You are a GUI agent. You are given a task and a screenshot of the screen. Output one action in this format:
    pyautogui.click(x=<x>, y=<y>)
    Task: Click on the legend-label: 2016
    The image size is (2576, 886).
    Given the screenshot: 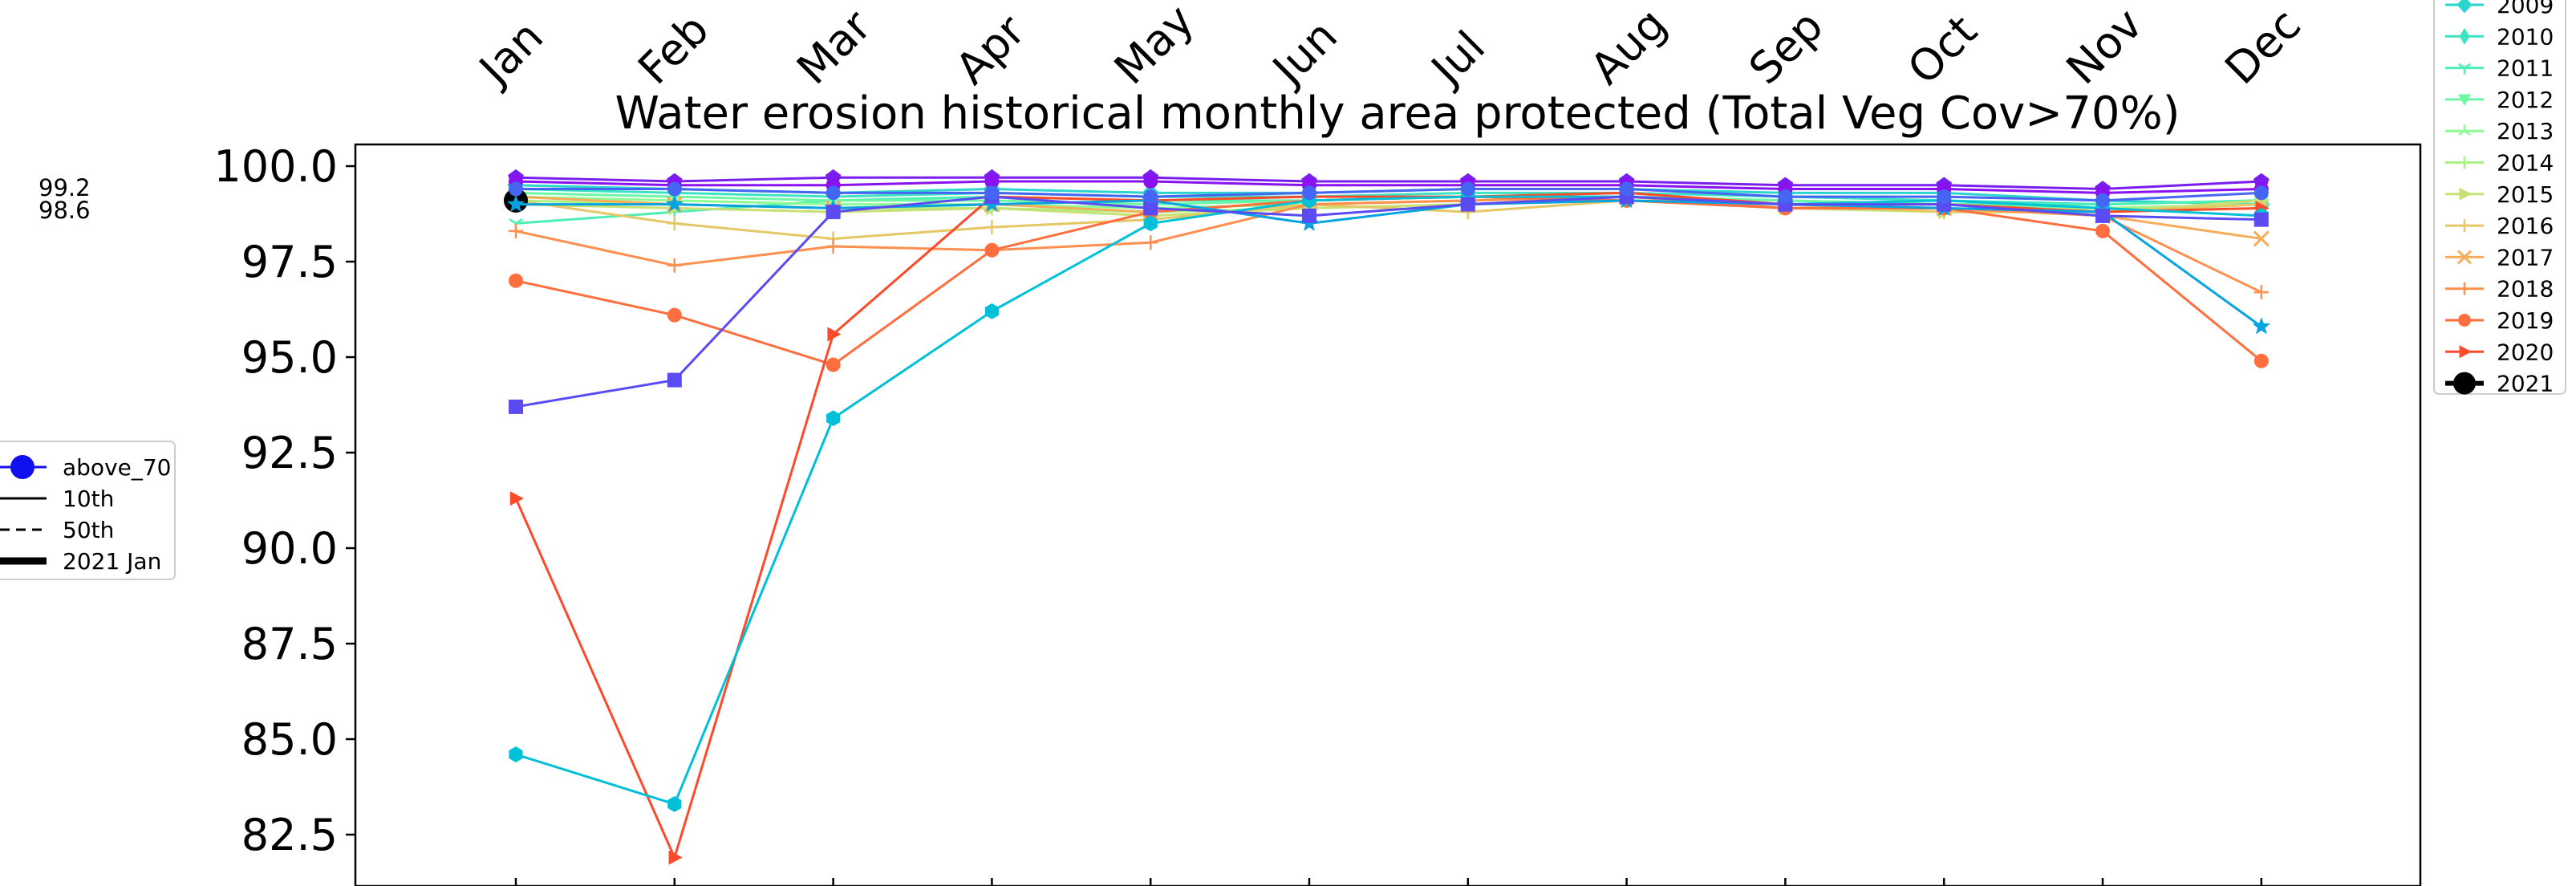 What is the action you would take?
    pyautogui.click(x=2525, y=226)
    